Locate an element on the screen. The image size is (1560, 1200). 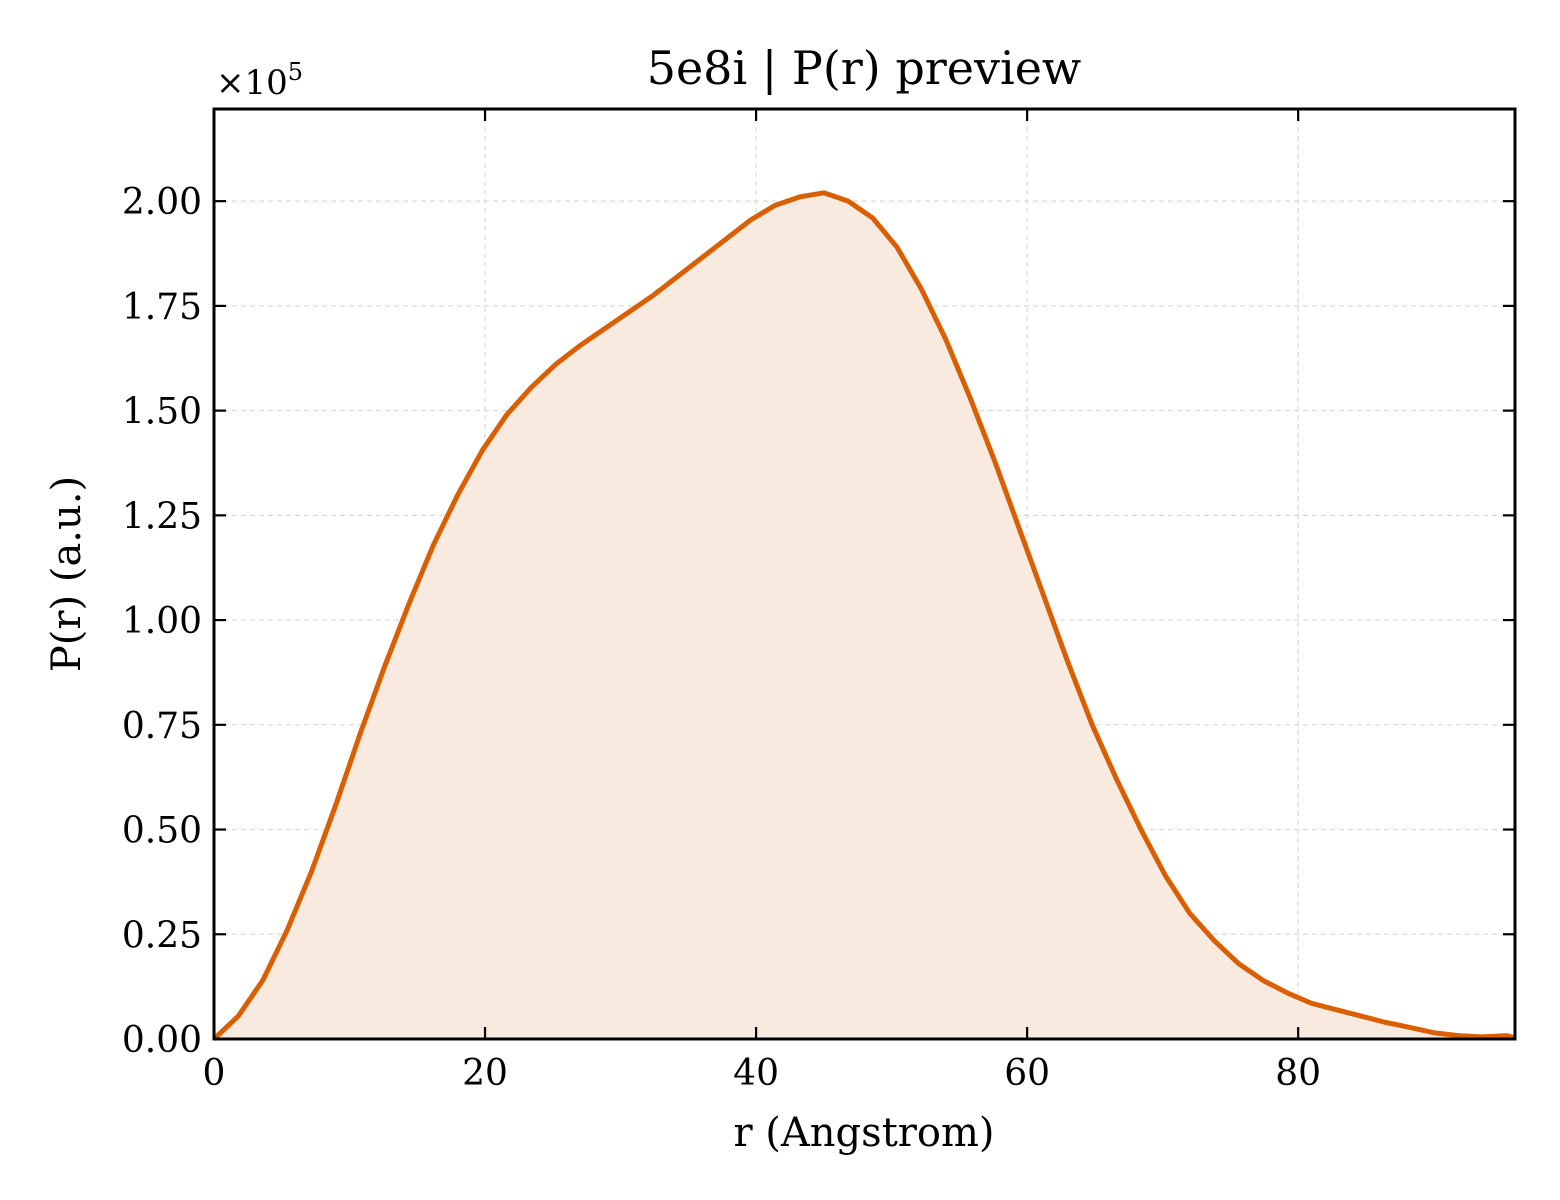
y-tick-label: 1.50 is located at coordinates (162, 412).